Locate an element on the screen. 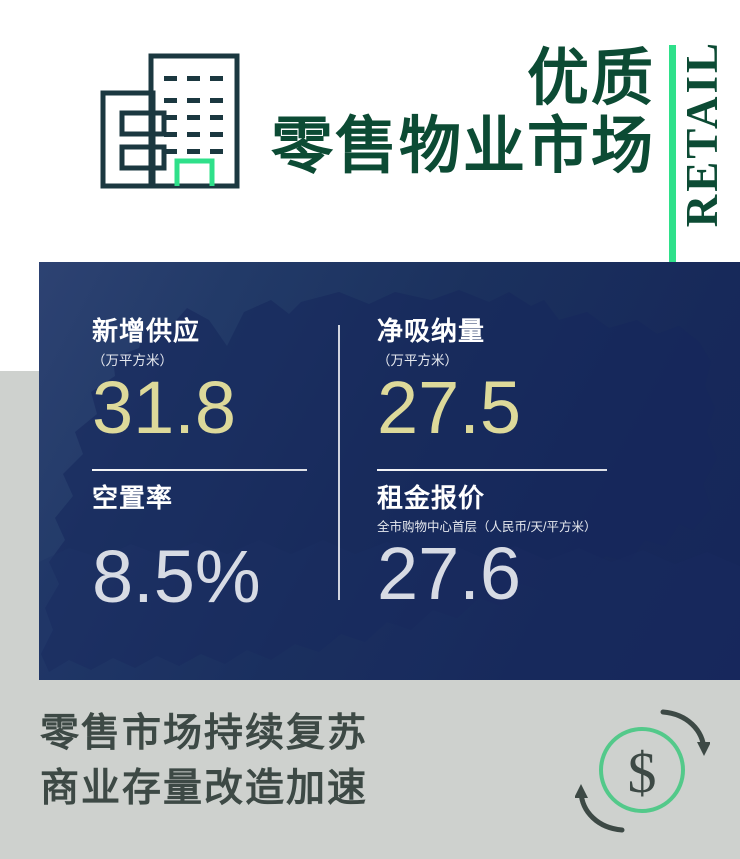 The height and width of the screenshot is (859, 740). stat-card-absorption: 净吸纳量 （万平方米） 27.5 is located at coordinates (527, 382).